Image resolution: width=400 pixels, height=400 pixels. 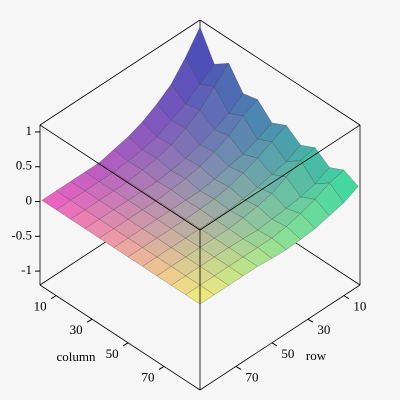 I want to click on x-tick-label: 70, so click(x=148, y=376).